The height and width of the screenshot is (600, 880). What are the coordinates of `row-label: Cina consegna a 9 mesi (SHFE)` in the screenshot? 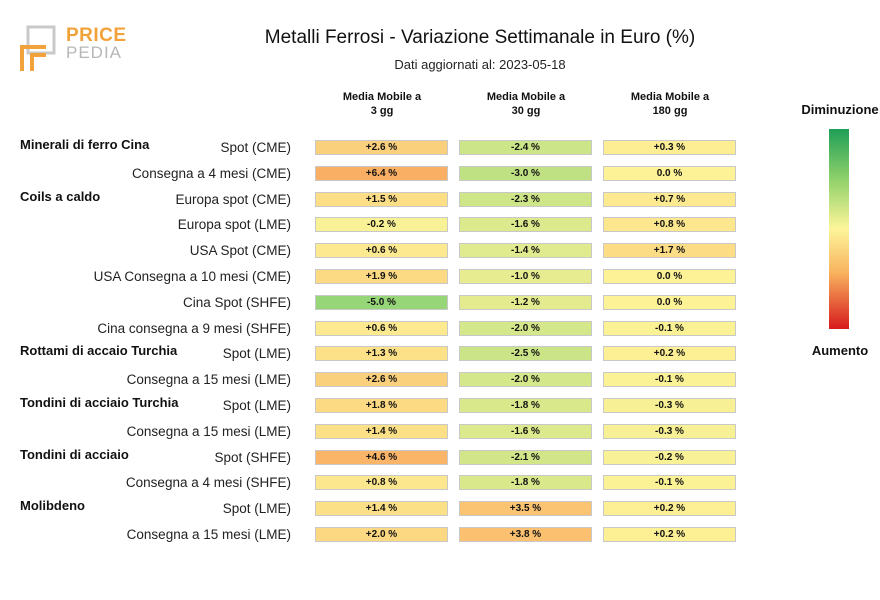 It's located at (194, 328).